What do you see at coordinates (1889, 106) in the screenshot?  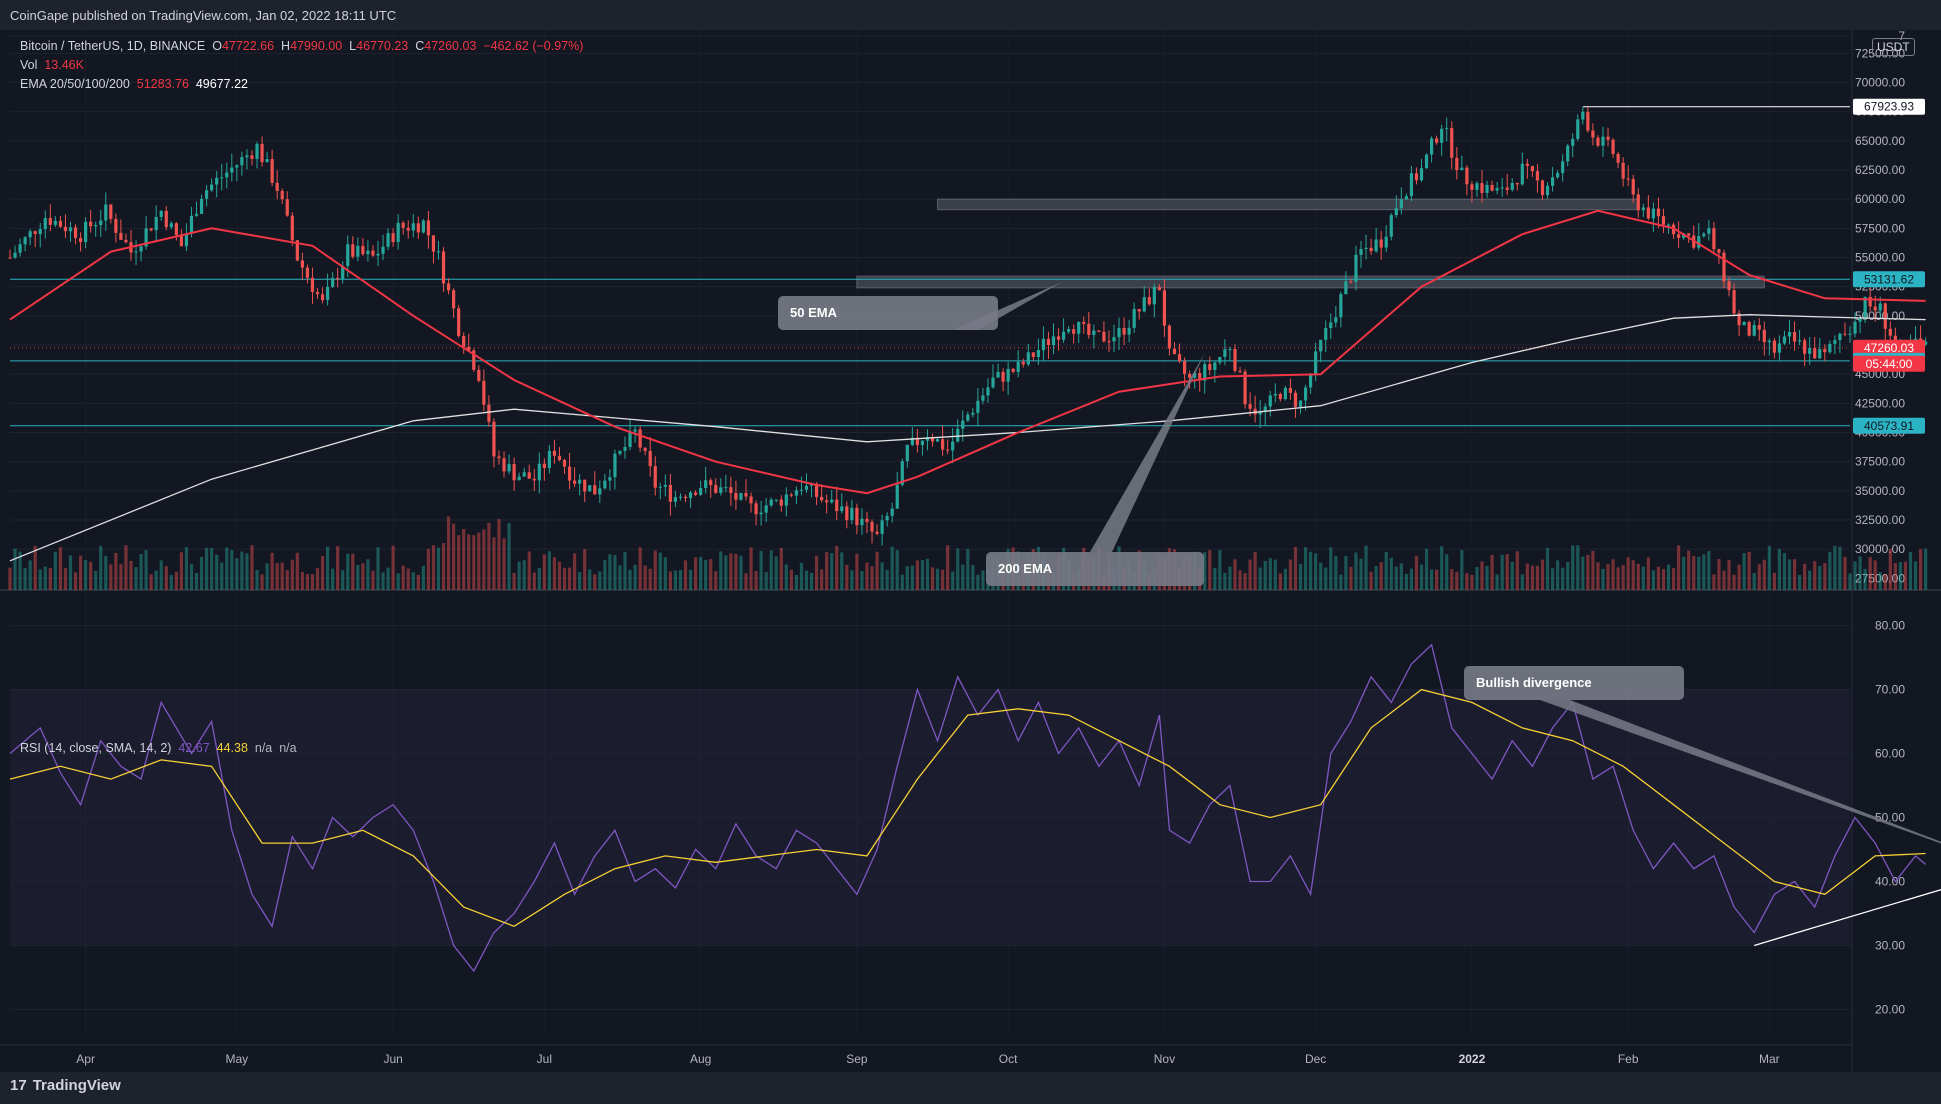 I see `top-level-badge` at bounding box center [1889, 106].